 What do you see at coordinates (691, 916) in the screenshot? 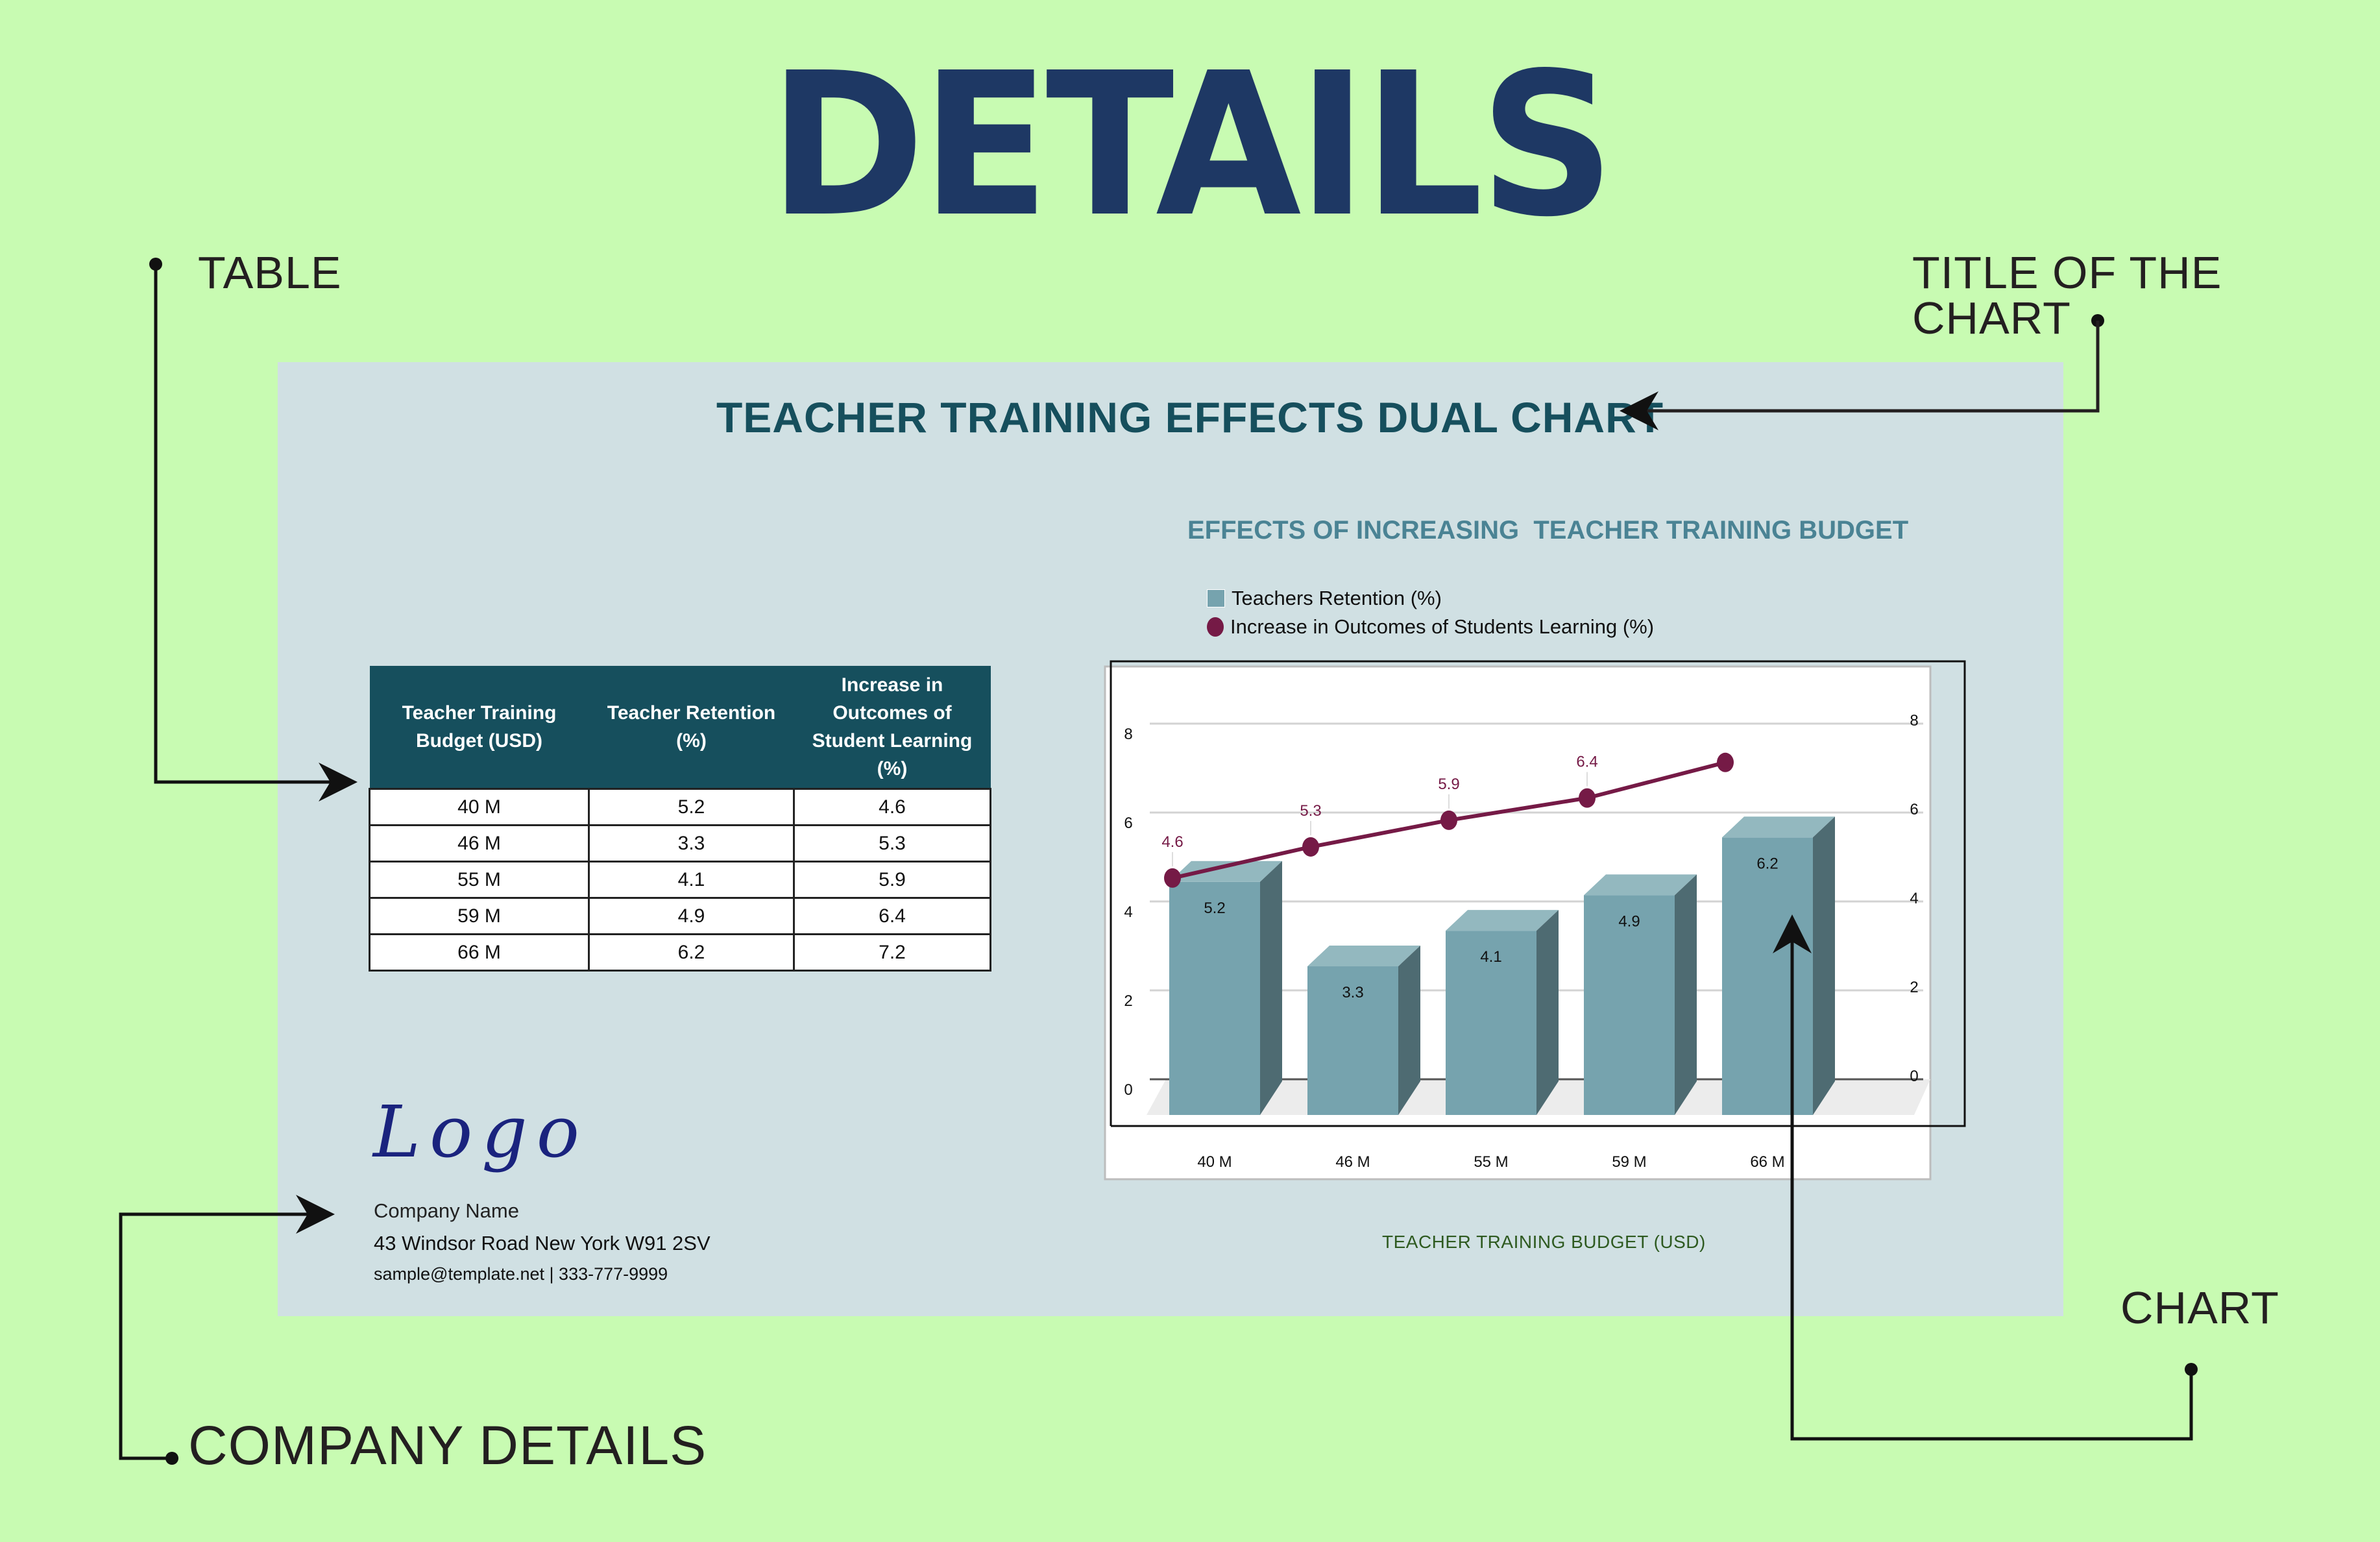
I see `table-cell: 4.9` at bounding box center [691, 916].